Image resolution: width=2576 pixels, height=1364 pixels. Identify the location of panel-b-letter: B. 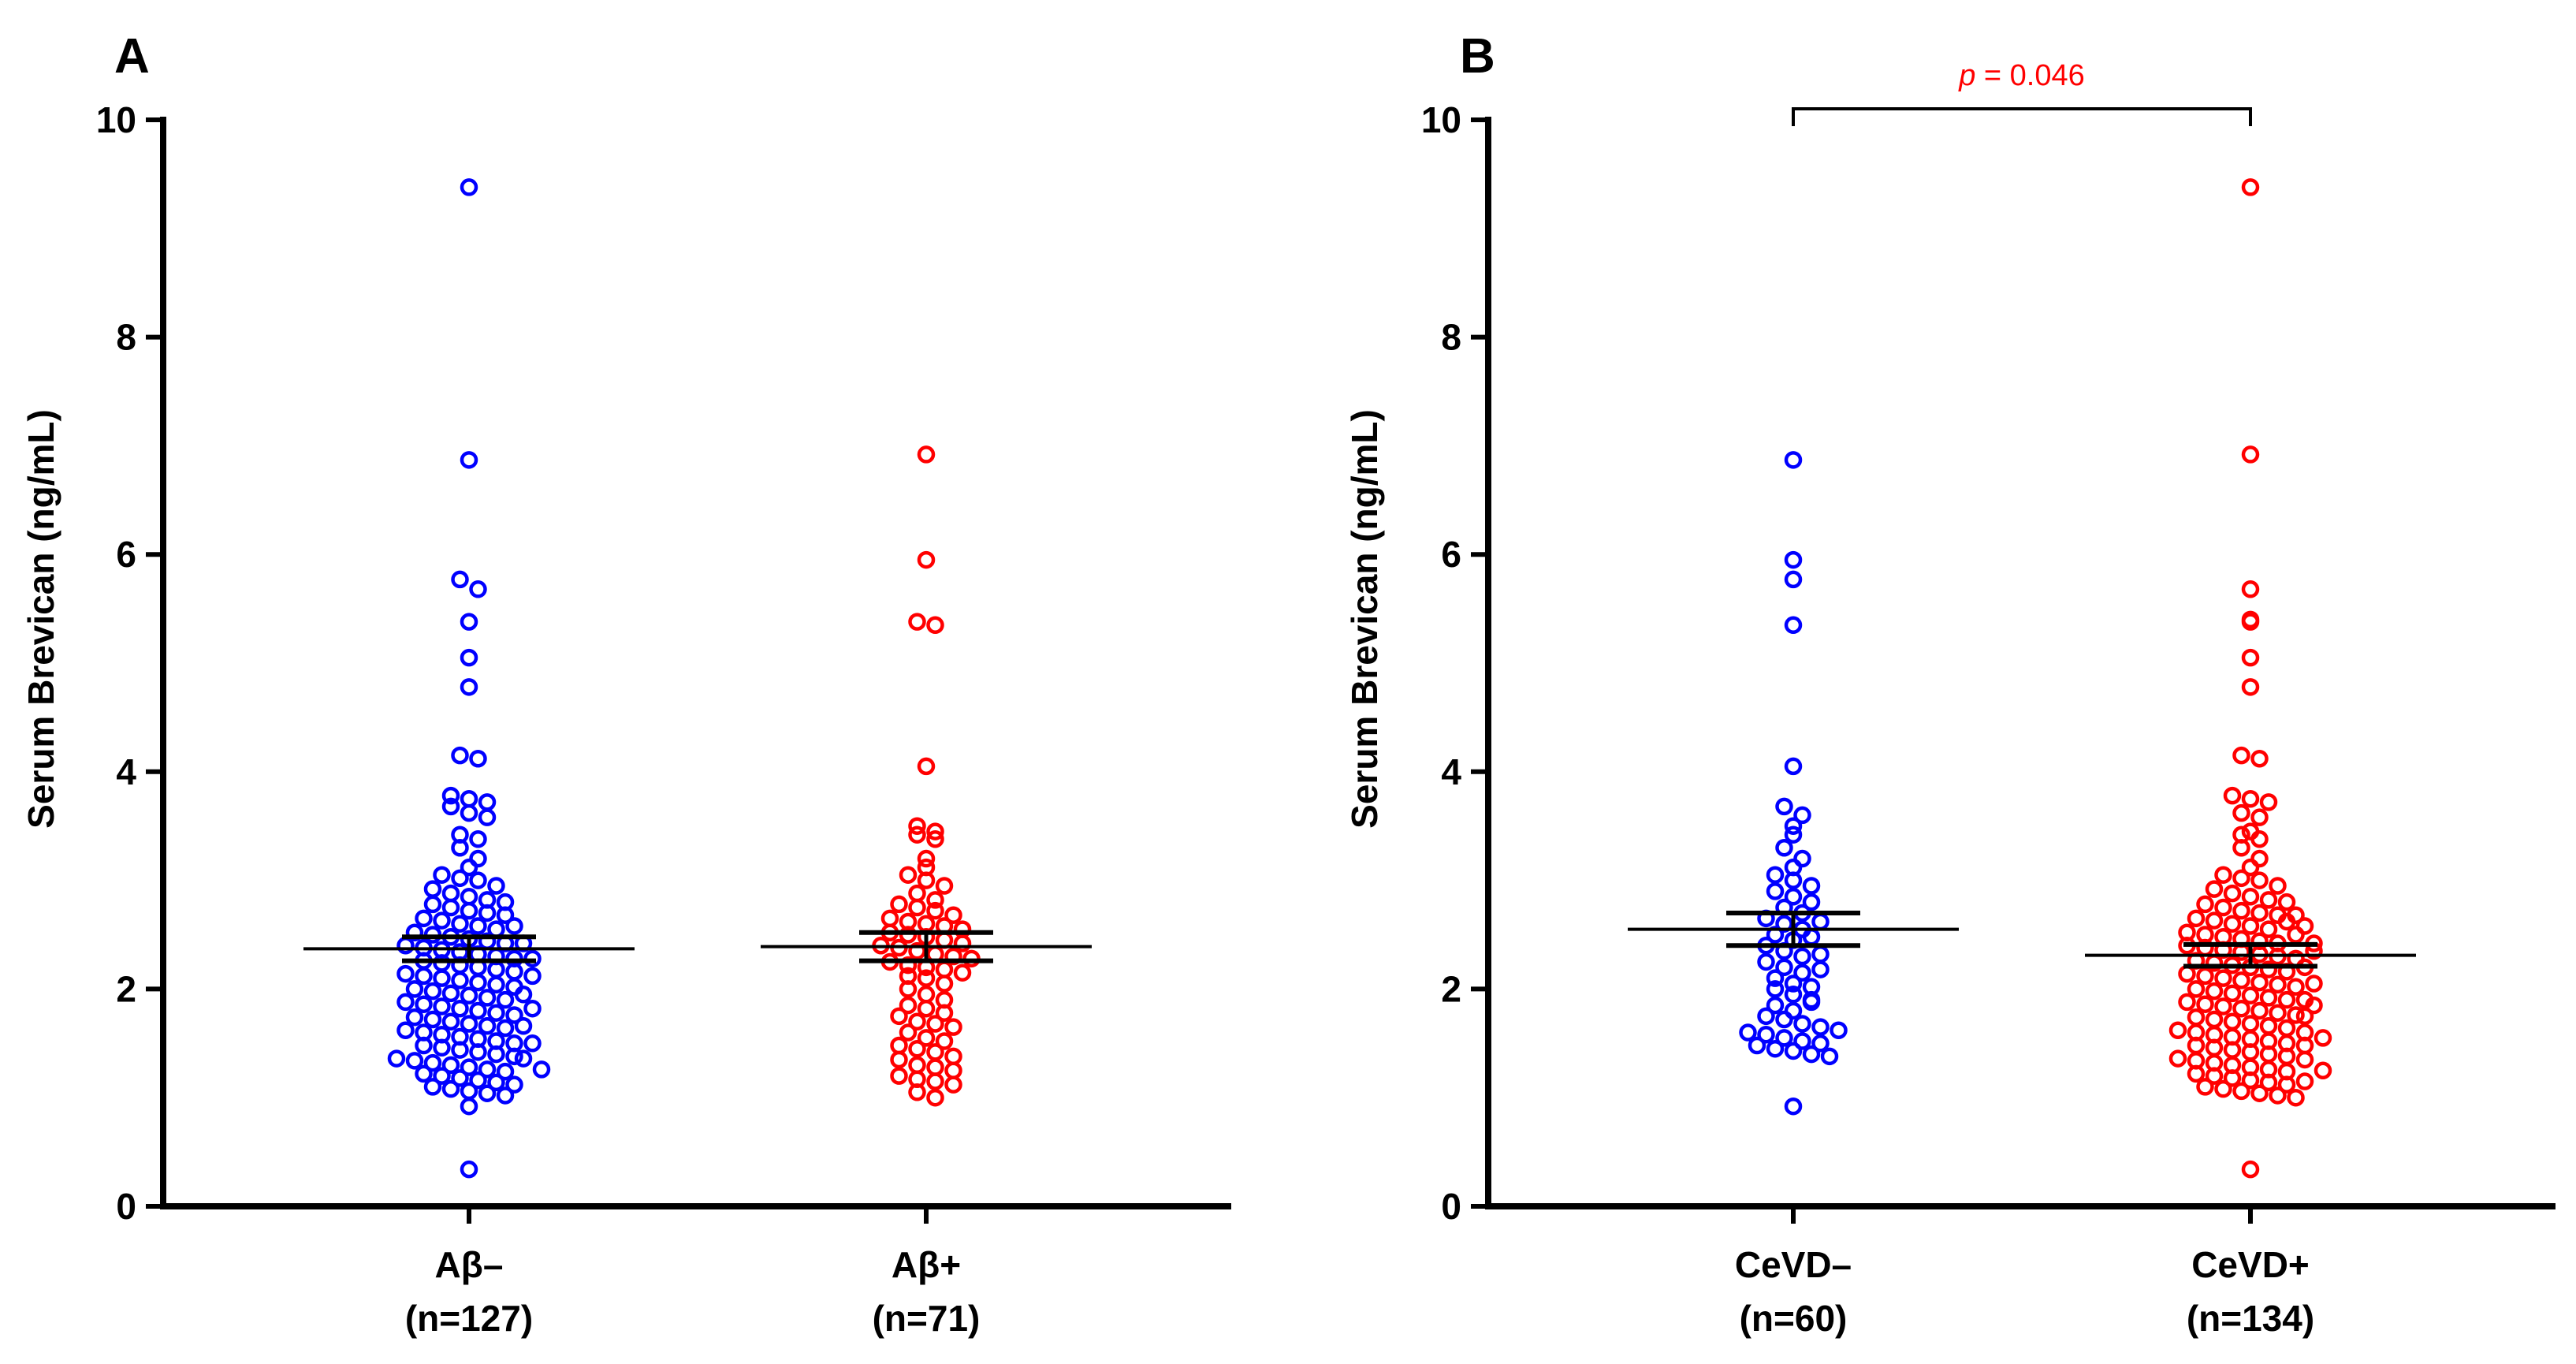
(1477, 56).